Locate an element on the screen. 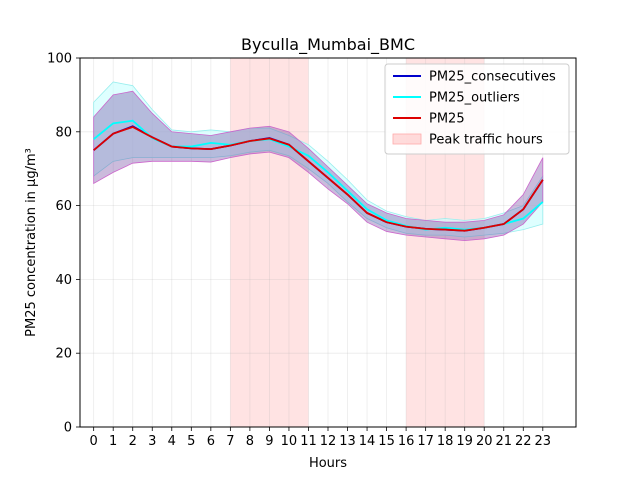  x-tick-label: 5 is located at coordinates (191, 441).